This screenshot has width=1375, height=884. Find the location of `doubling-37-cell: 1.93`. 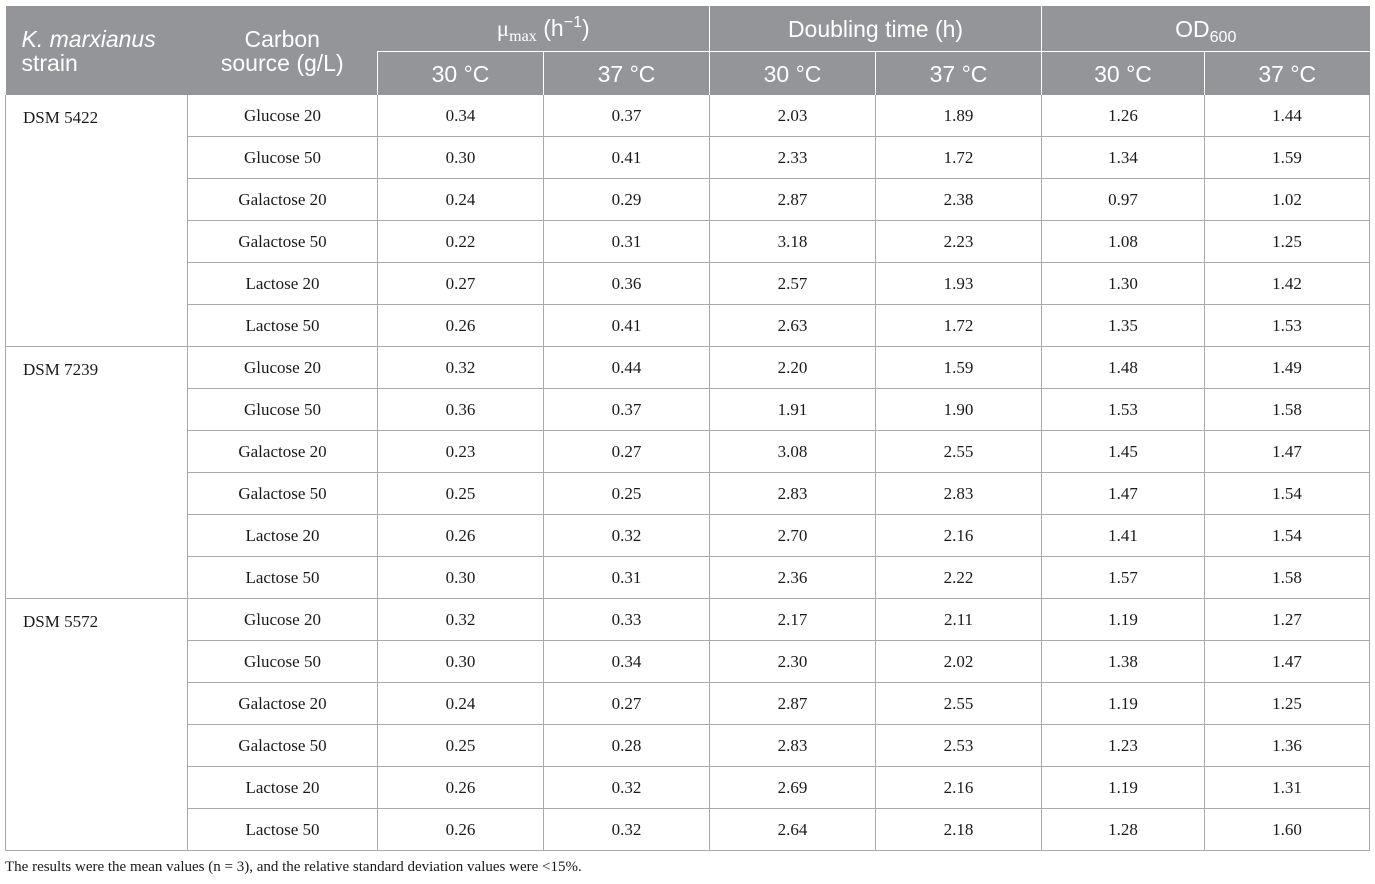

doubling-37-cell: 1.93 is located at coordinates (958, 283).